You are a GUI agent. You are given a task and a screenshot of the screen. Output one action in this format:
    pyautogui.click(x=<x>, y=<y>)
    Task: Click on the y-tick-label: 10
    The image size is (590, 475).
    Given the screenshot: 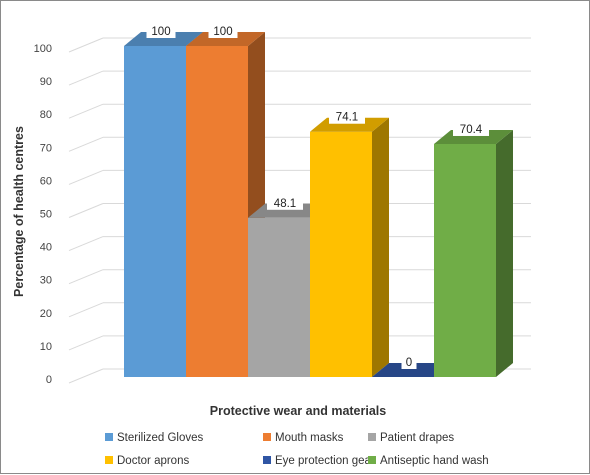 What is the action you would take?
    pyautogui.click(x=46, y=347)
    